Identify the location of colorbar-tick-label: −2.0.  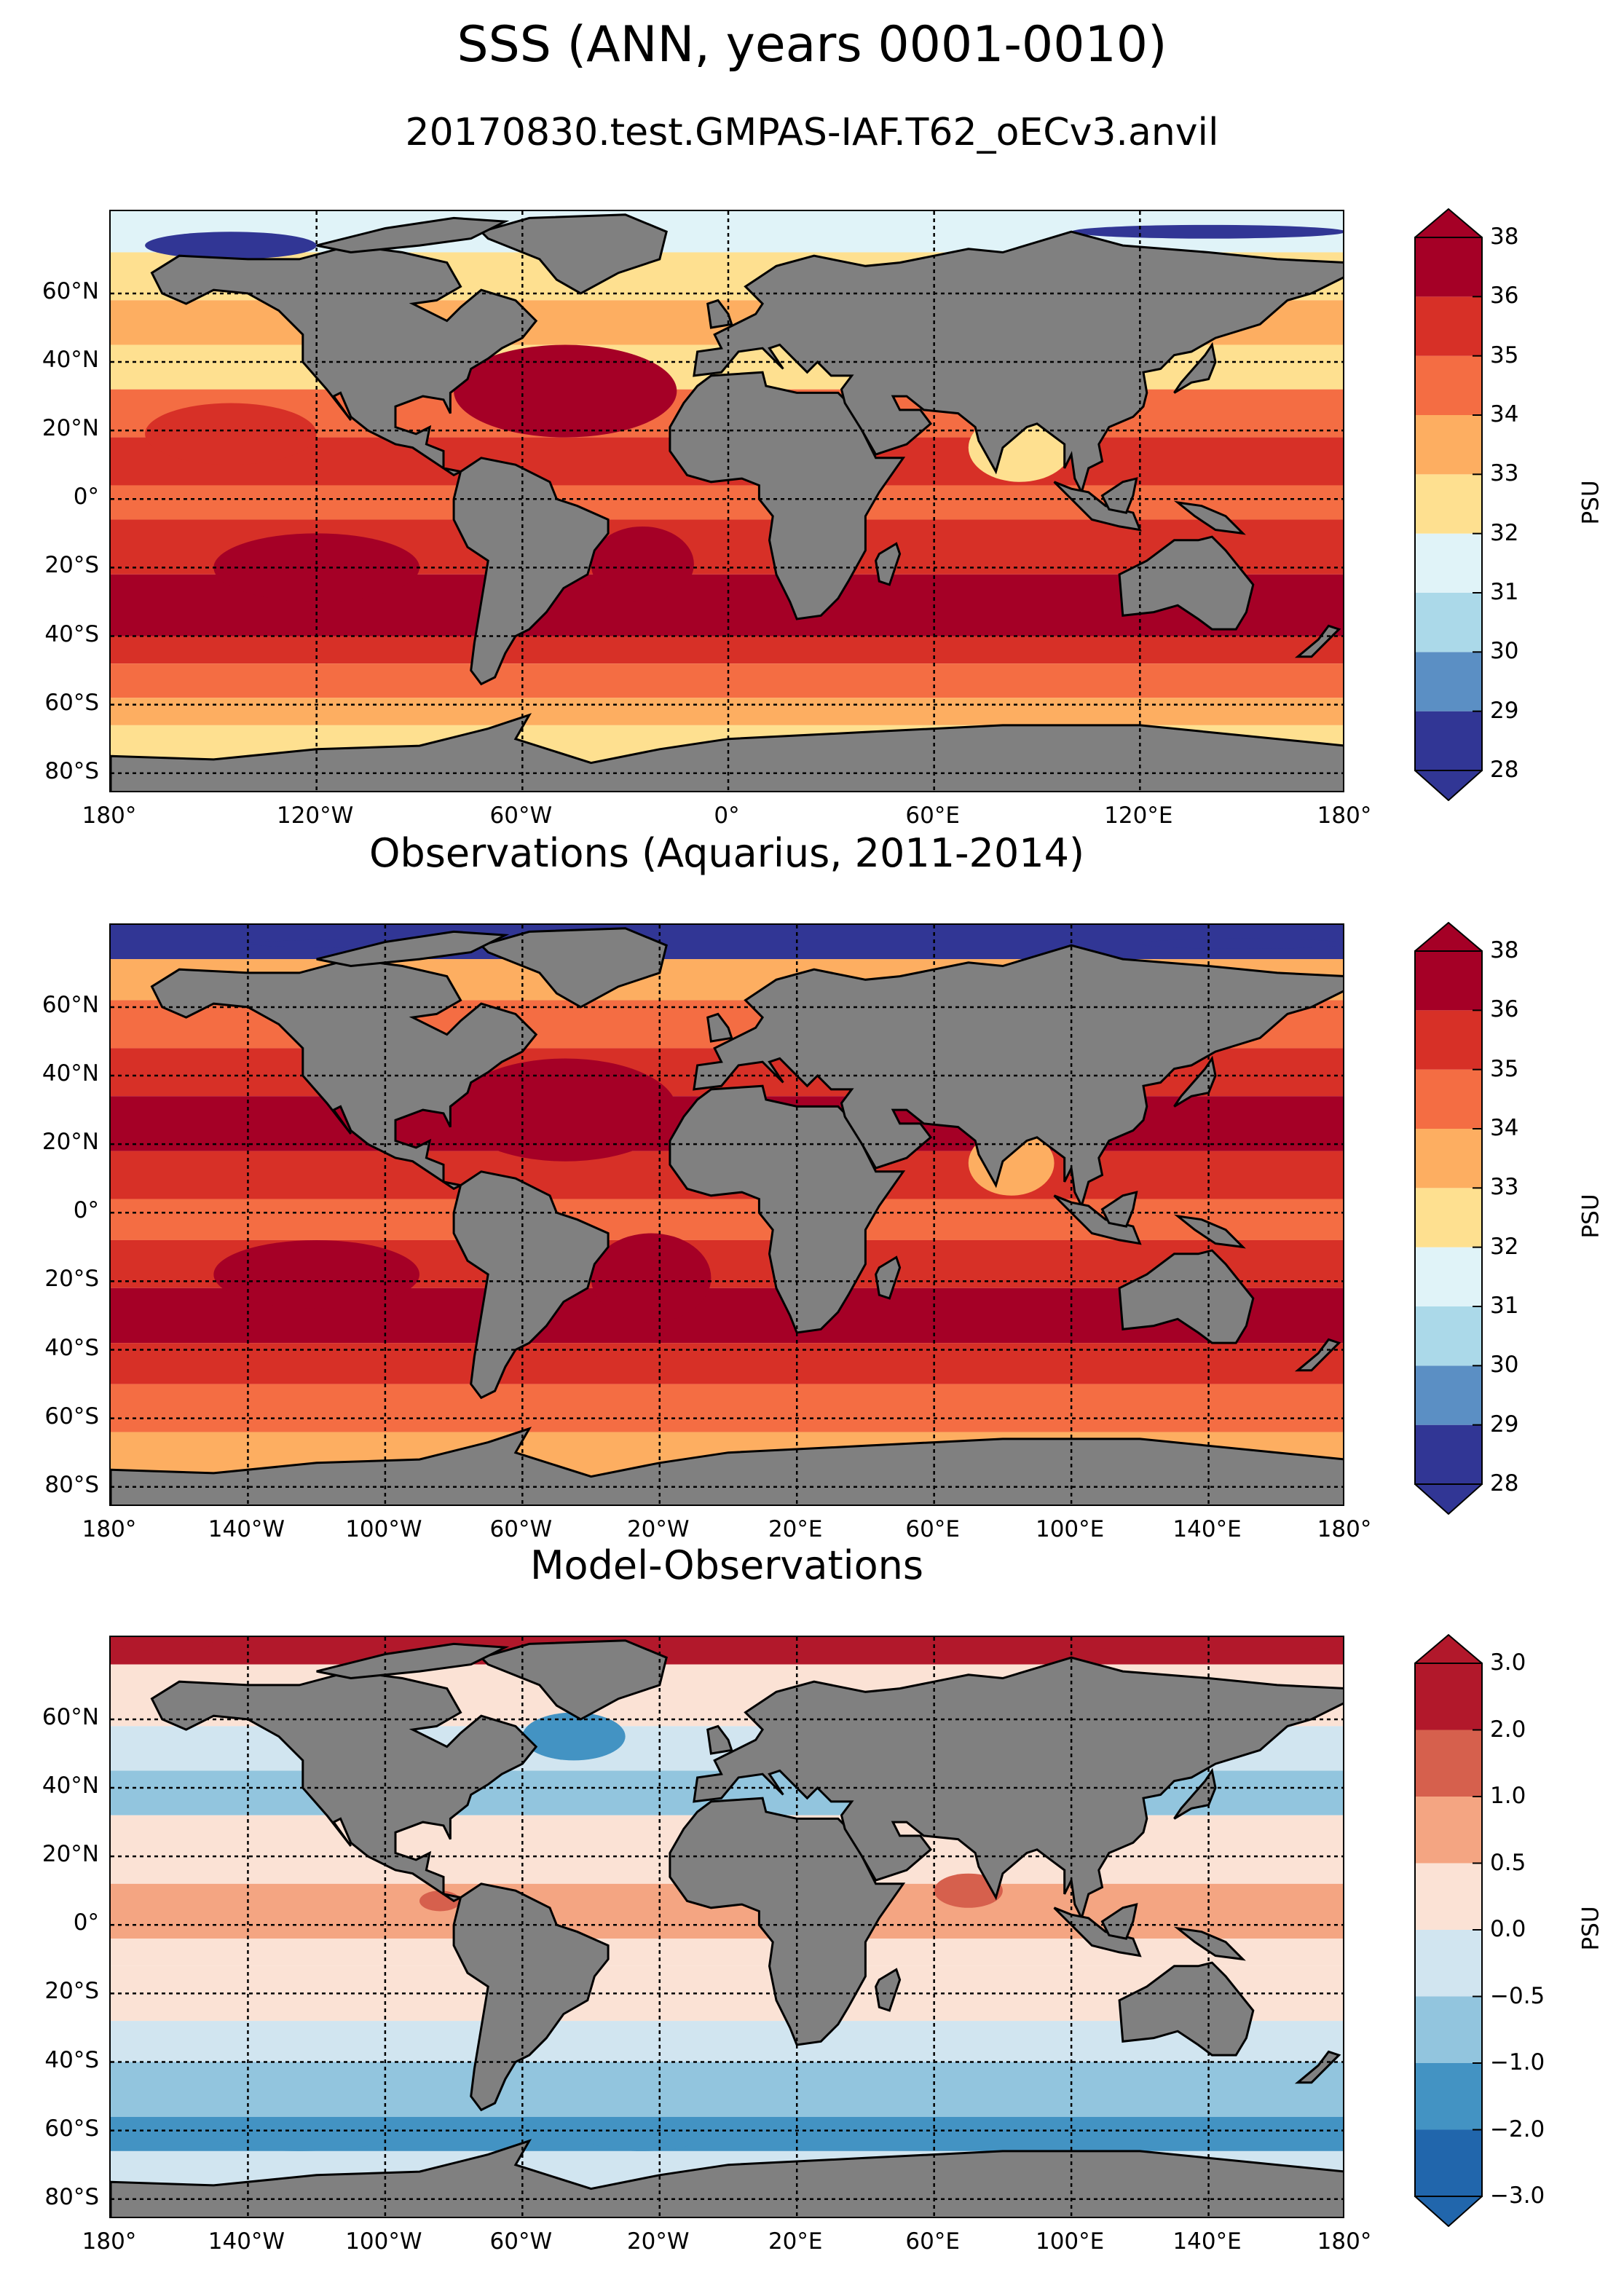
(1517, 2129).